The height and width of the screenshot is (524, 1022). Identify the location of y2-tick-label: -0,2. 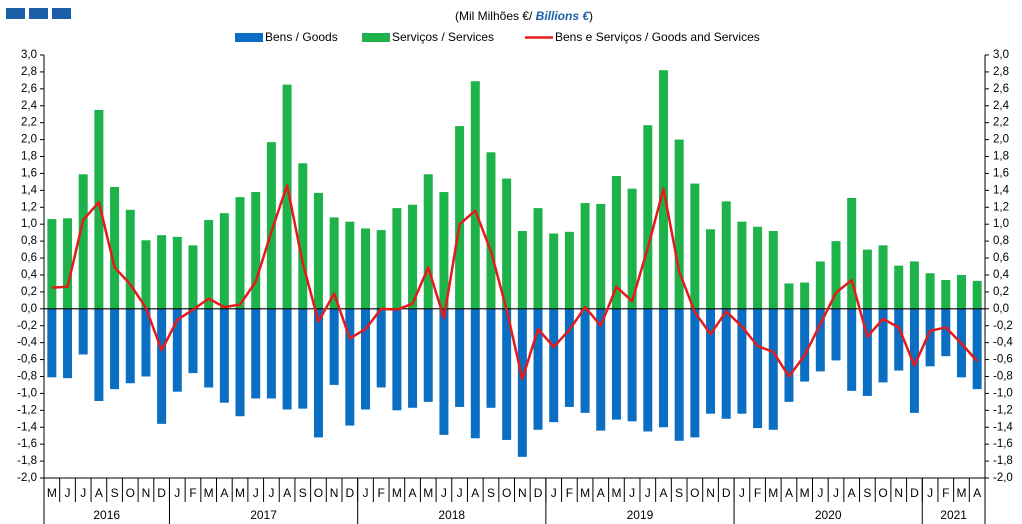
(1003, 326).